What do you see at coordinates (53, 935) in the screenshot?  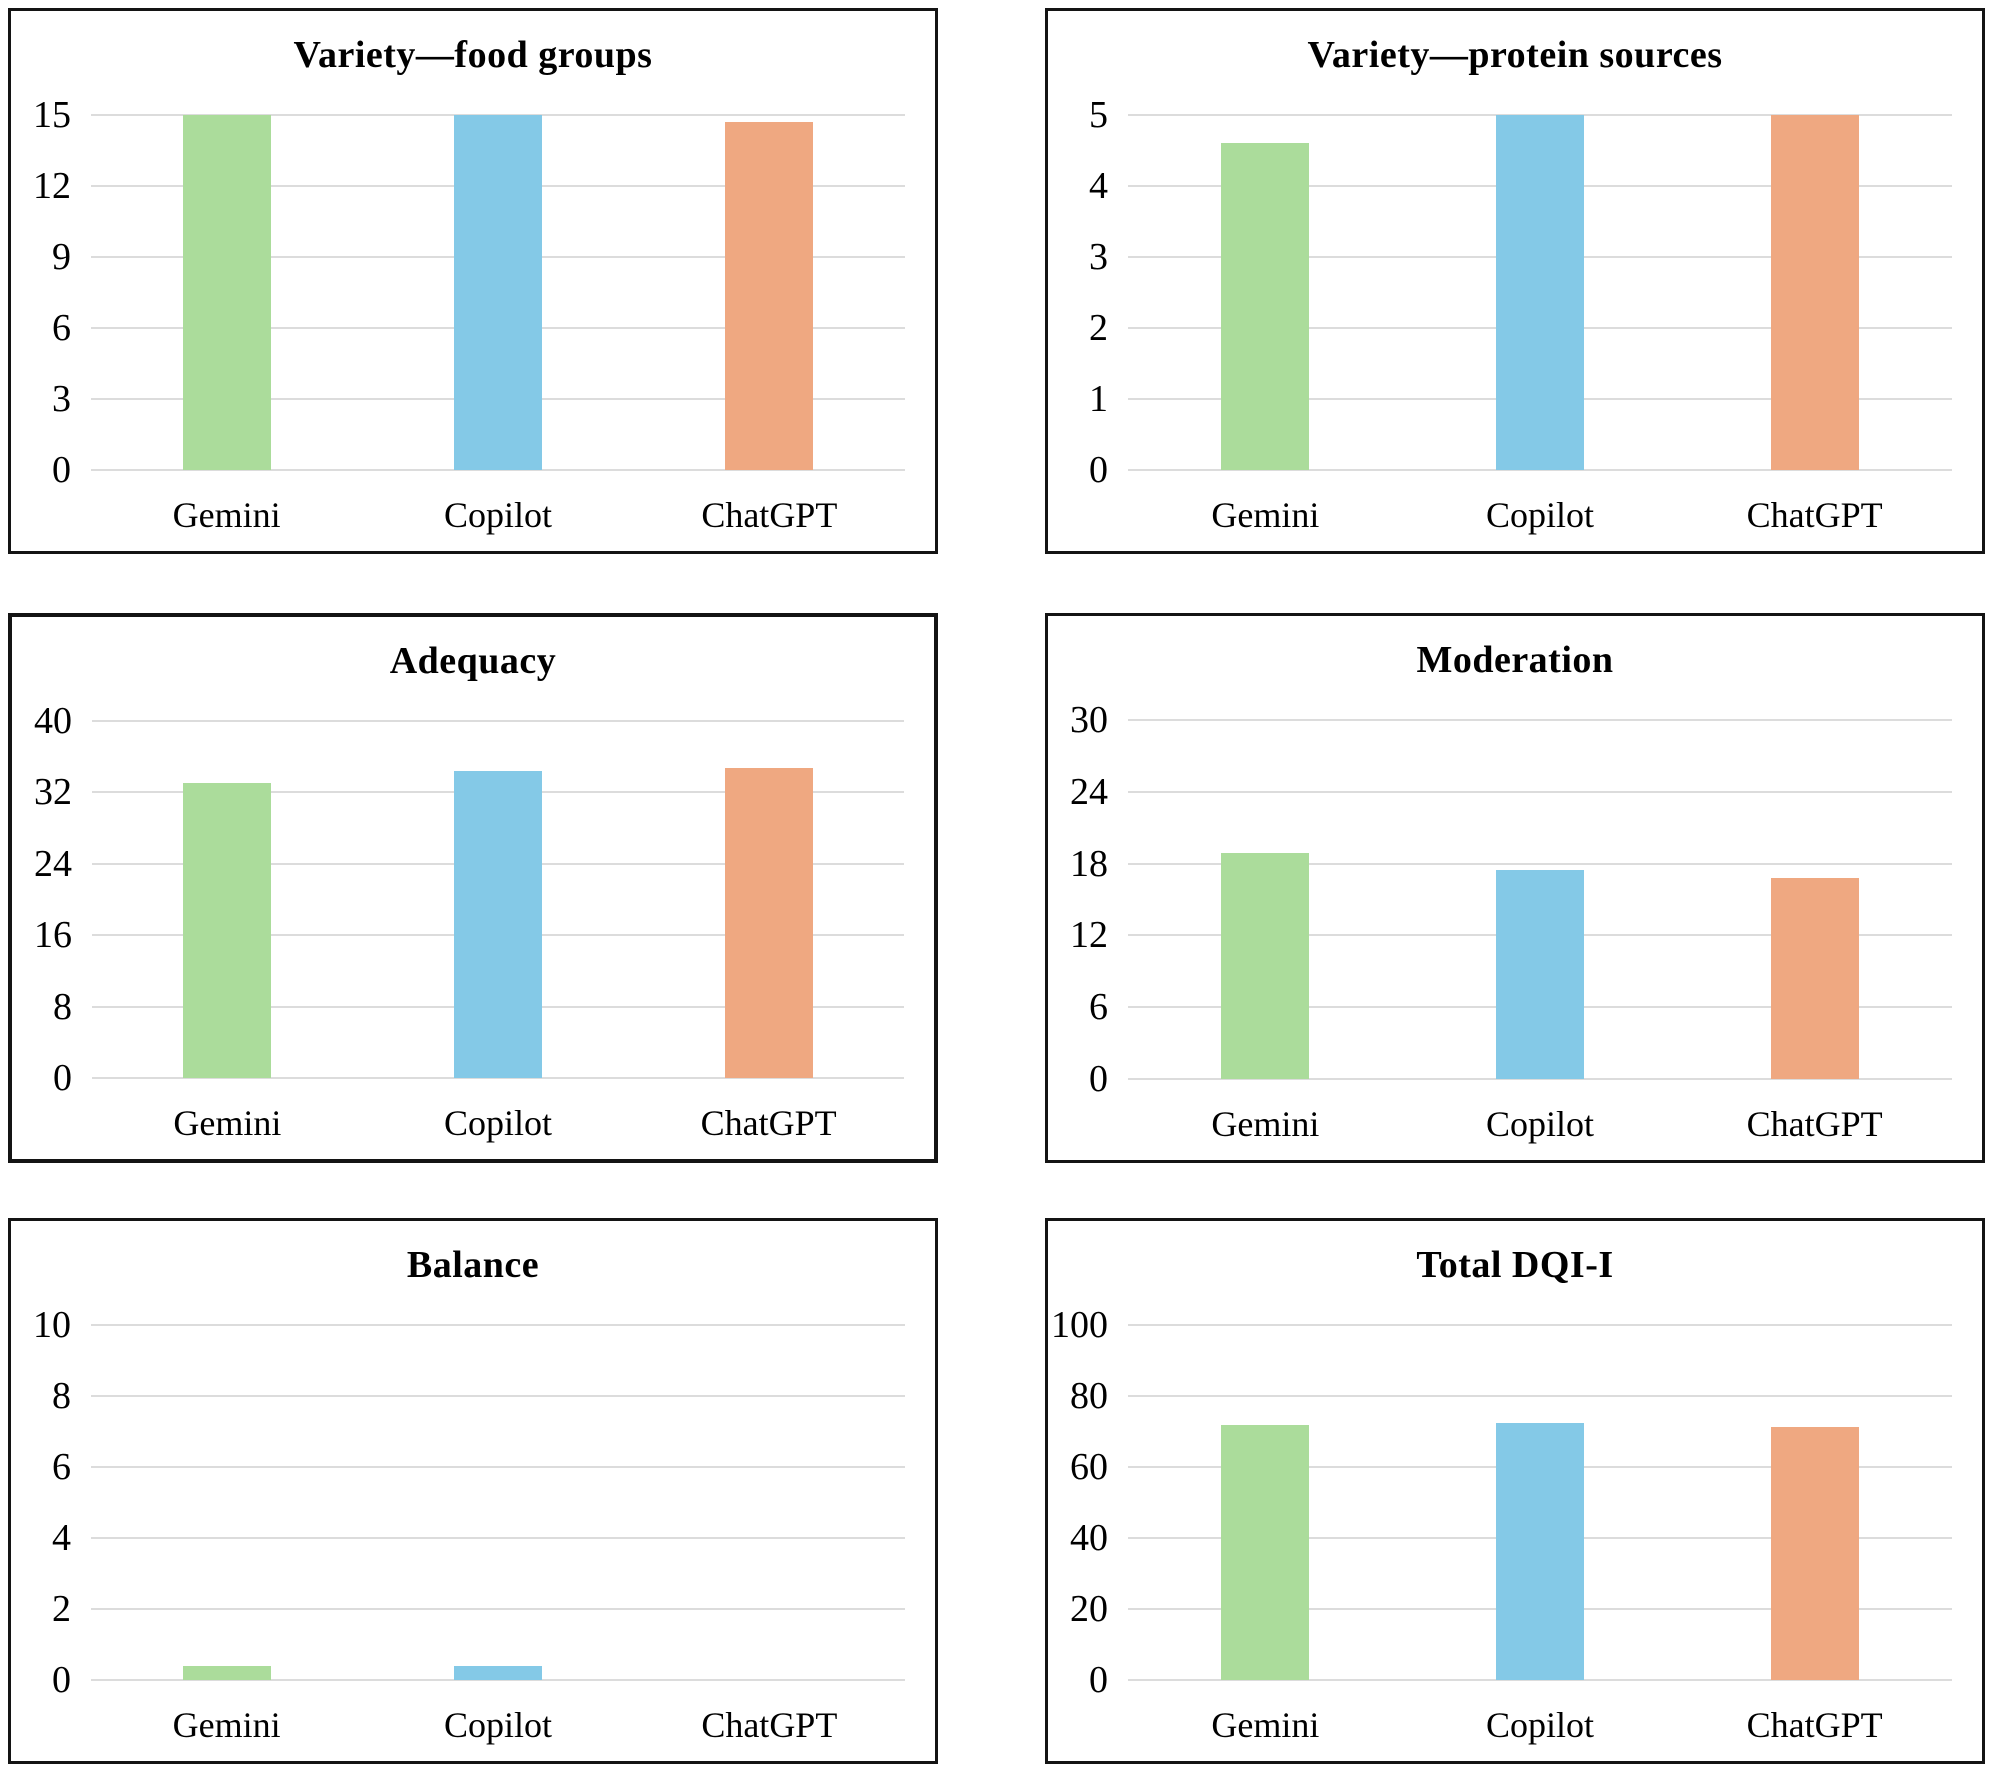 I see `y-tick-label-16: 16` at bounding box center [53, 935].